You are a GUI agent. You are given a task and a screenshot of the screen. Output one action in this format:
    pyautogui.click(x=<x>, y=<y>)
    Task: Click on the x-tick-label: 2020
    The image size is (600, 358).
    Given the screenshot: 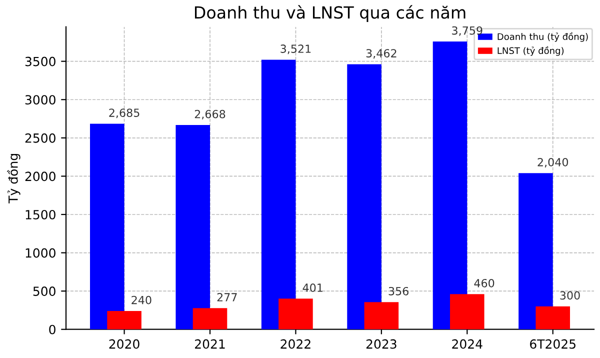 What is the action you would take?
    pyautogui.click(x=124, y=344)
    